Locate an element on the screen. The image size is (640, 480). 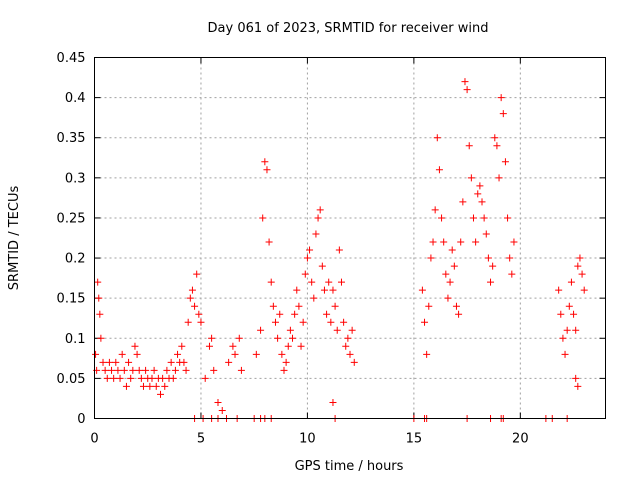
y-tick-label: 0.2 is located at coordinates (75, 259).